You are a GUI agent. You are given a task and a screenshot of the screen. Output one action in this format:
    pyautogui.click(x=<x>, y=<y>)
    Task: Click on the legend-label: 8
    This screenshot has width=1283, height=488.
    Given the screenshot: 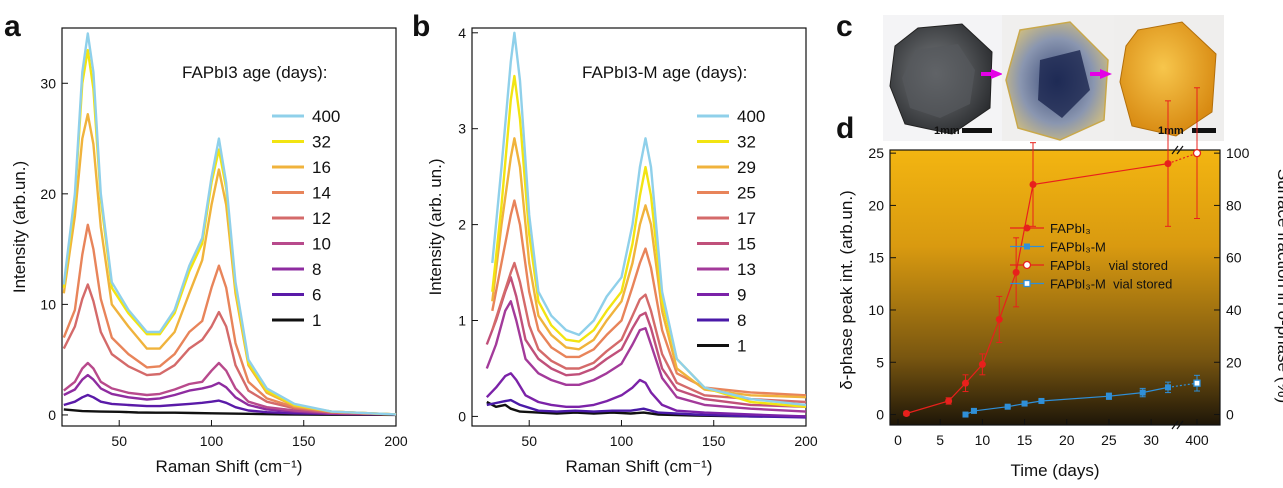 What is the action you would take?
    pyautogui.click(x=316, y=269)
    